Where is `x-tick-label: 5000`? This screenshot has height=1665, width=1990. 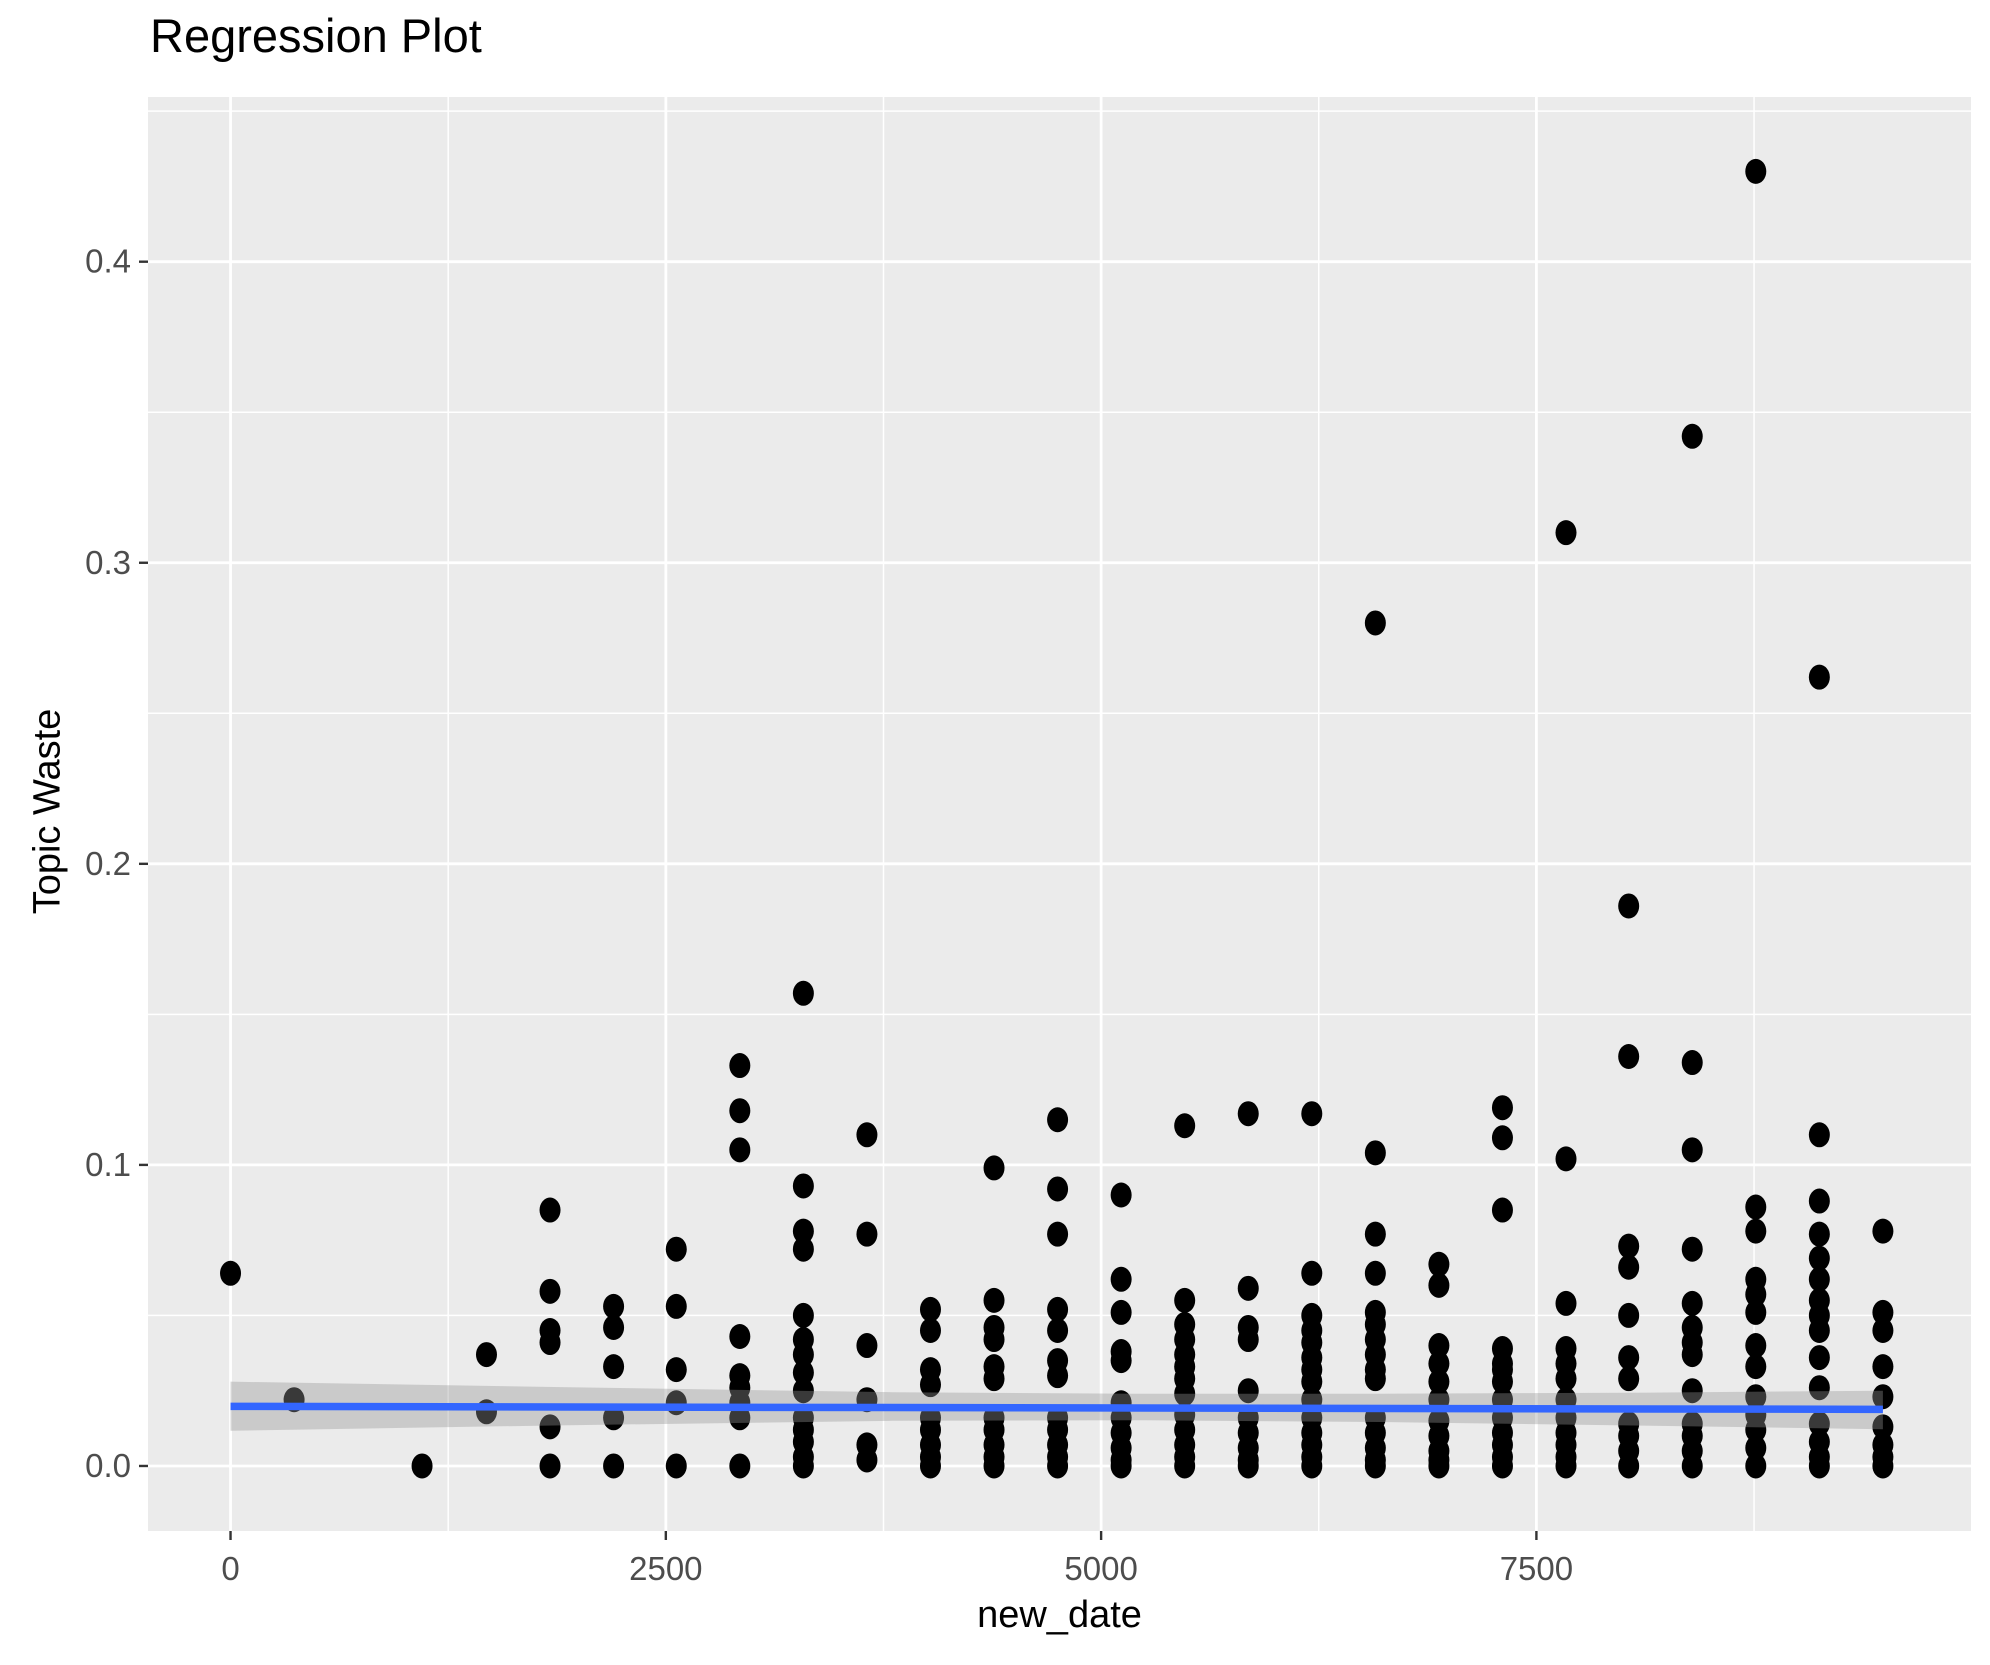 x-tick-label: 5000 is located at coordinates (1100, 1568).